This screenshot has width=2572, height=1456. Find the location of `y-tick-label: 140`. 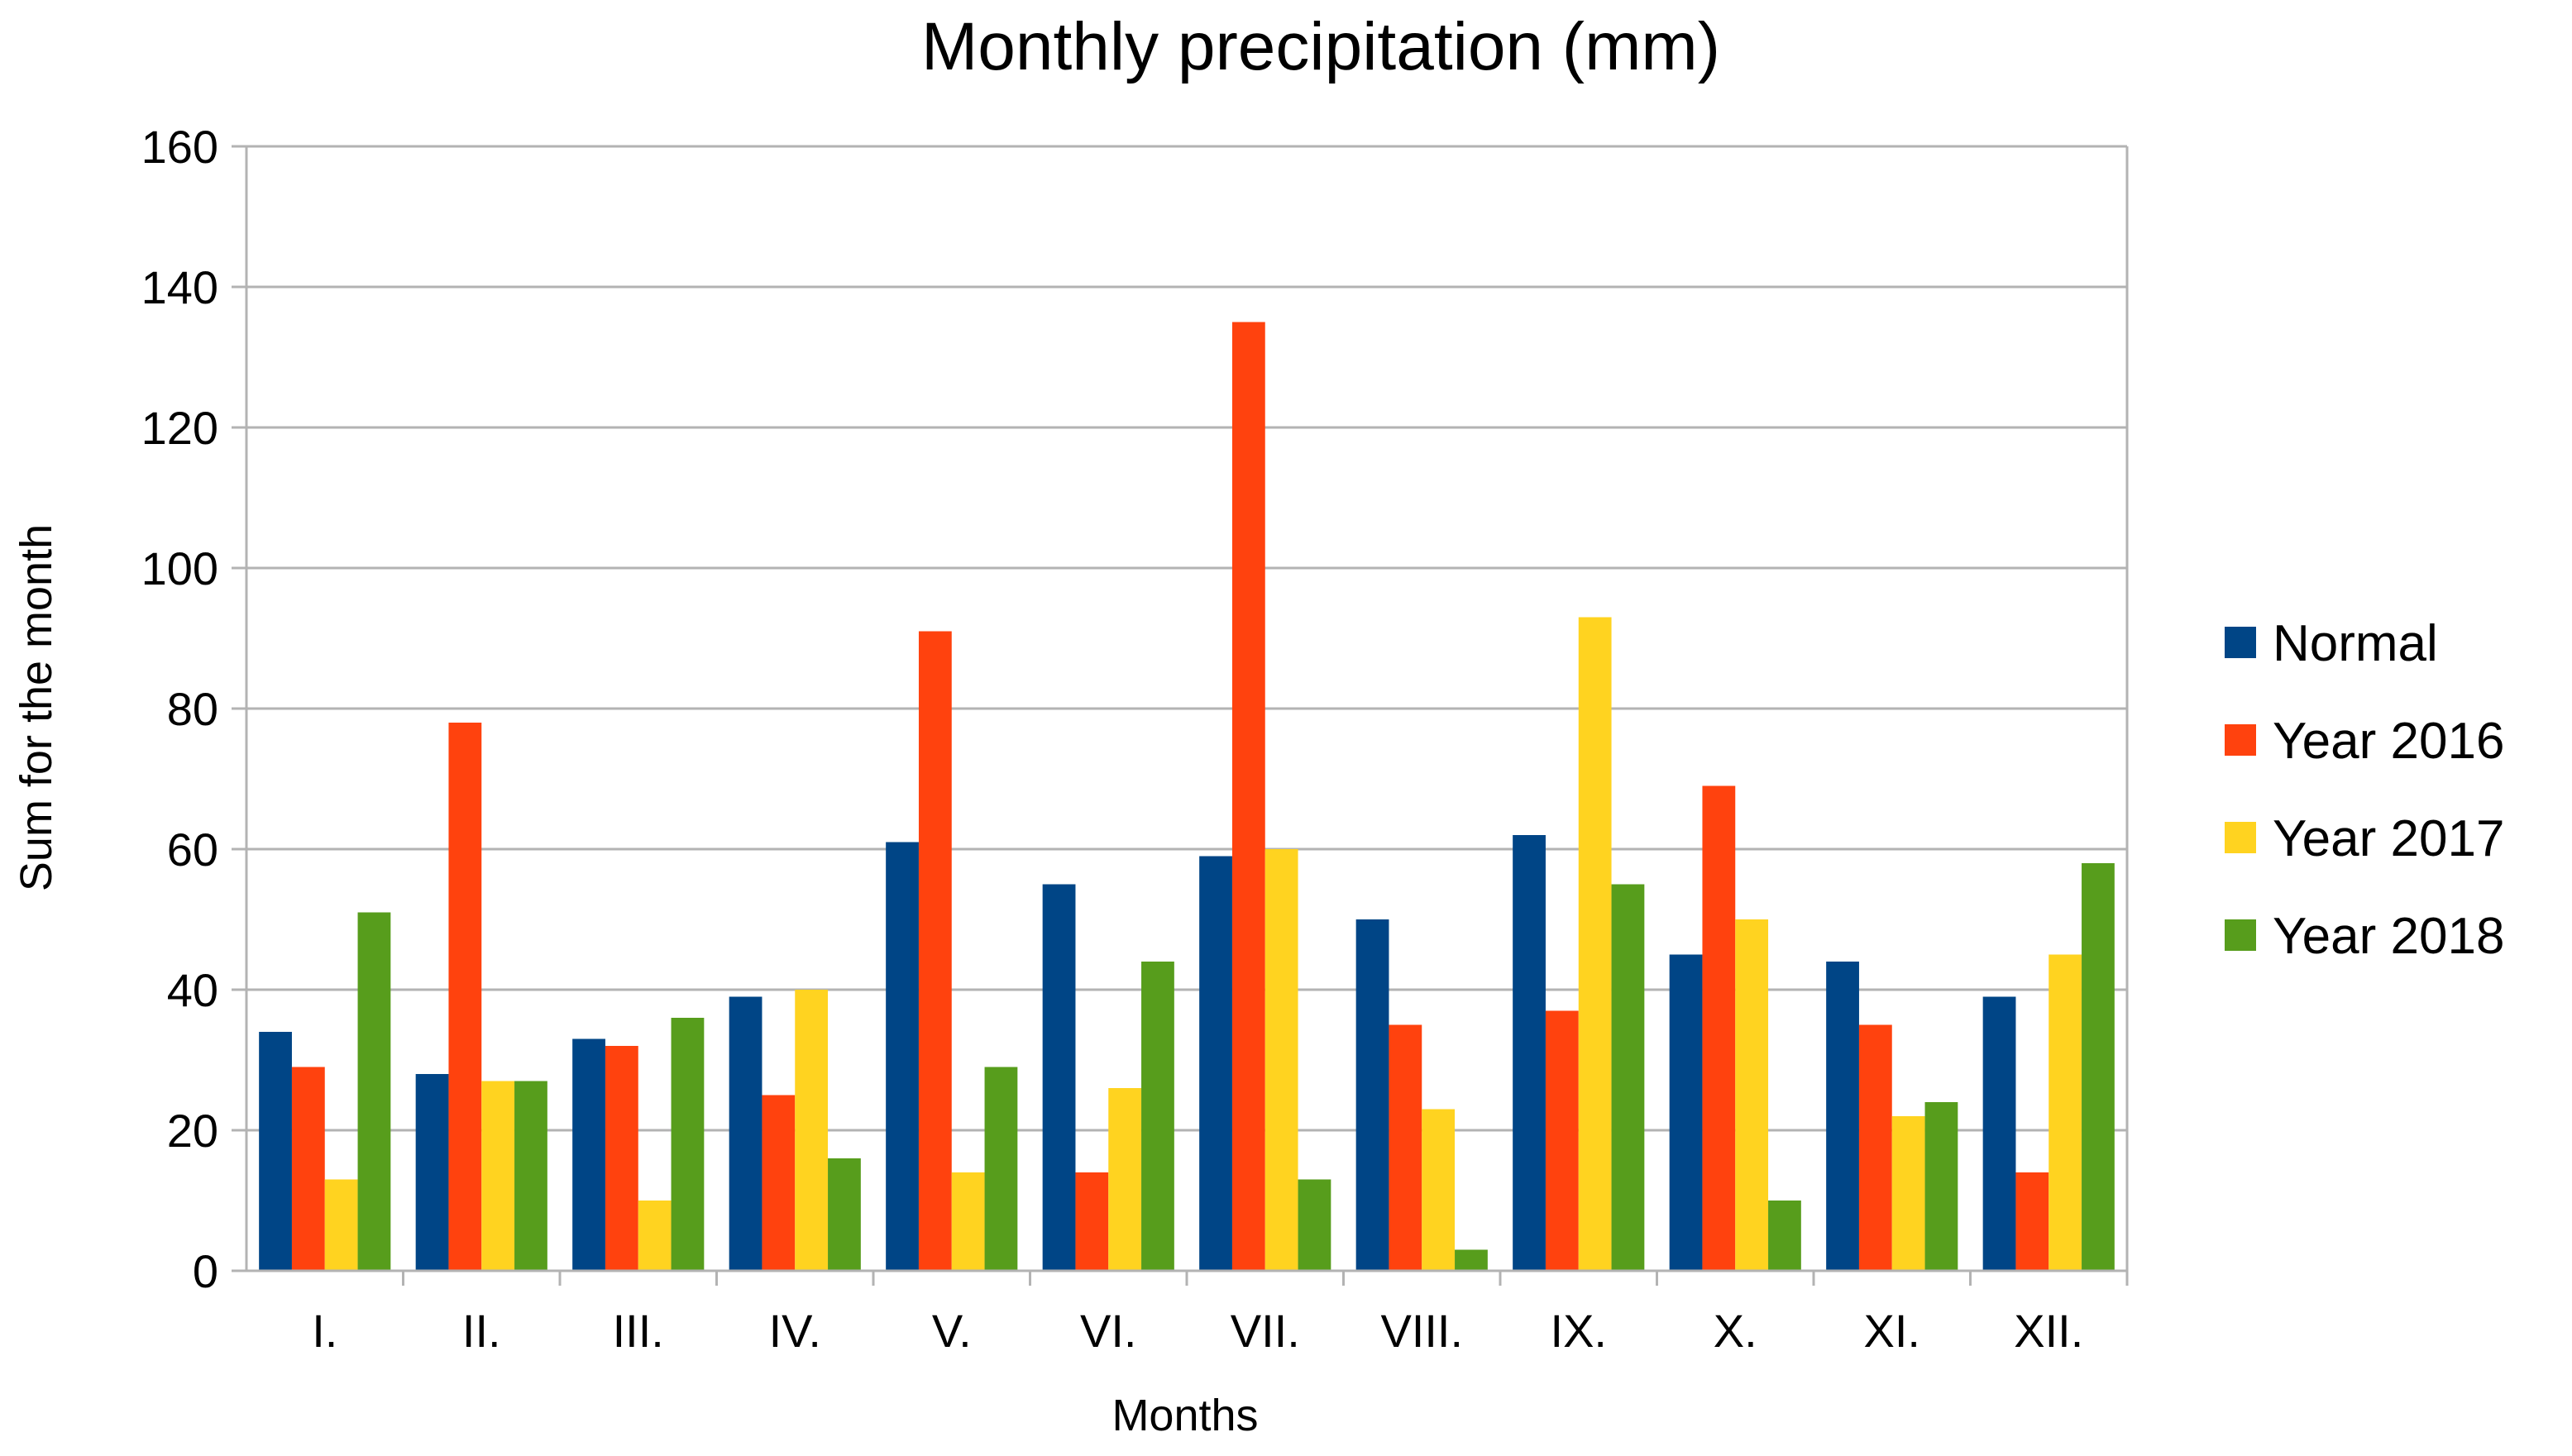

y-tick-label: 140 is located at coordinates (179, 287).